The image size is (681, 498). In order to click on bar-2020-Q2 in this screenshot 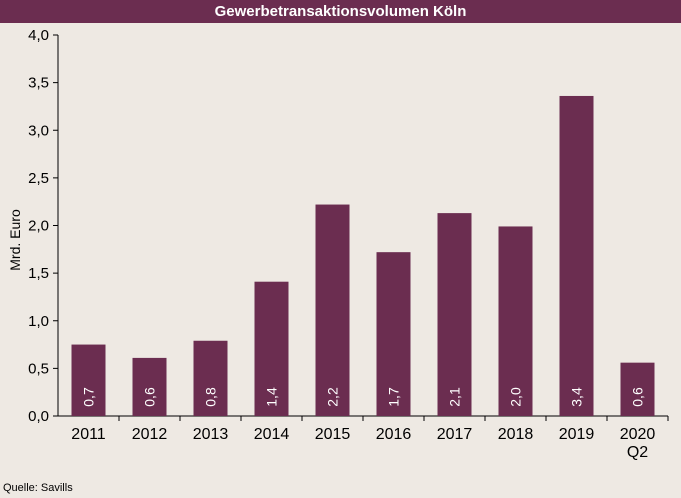, I will do `click(637, 389)`.